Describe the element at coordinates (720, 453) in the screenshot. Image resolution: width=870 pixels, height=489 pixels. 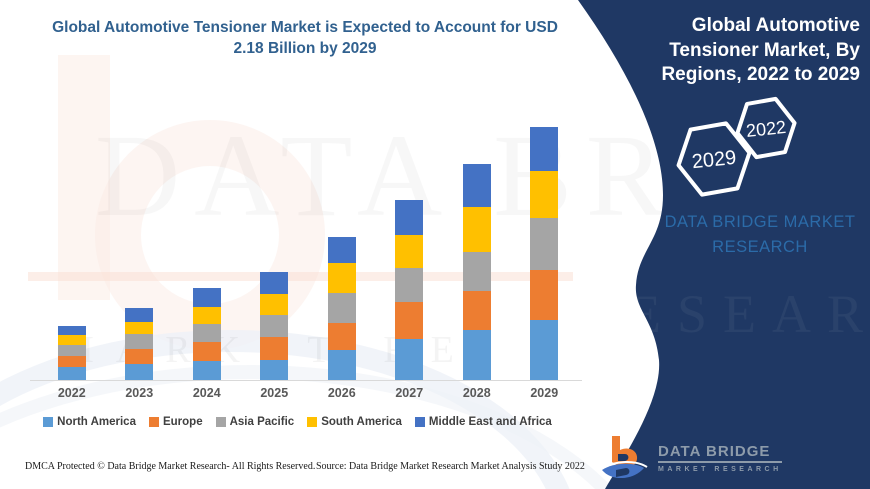
I see `logo-name: DATA BRIDGE` at that location.